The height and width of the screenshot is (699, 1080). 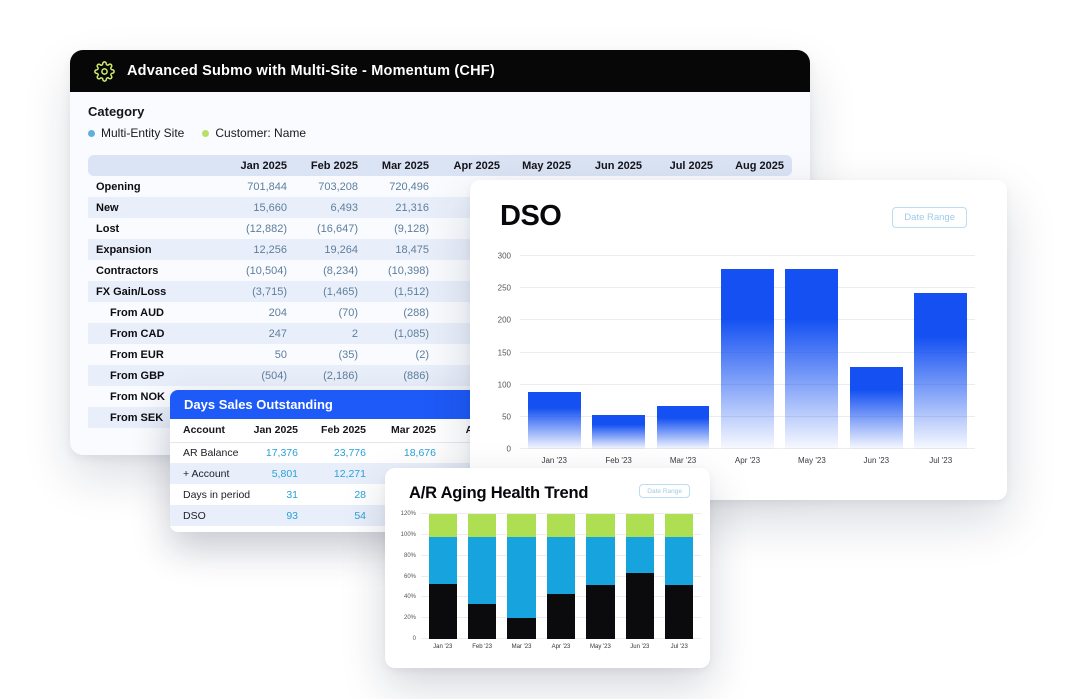 What do you see at coordinates (419, 452) in the screenshot?
I see `cell-value: 18,676` at bounding box center [419, 452].